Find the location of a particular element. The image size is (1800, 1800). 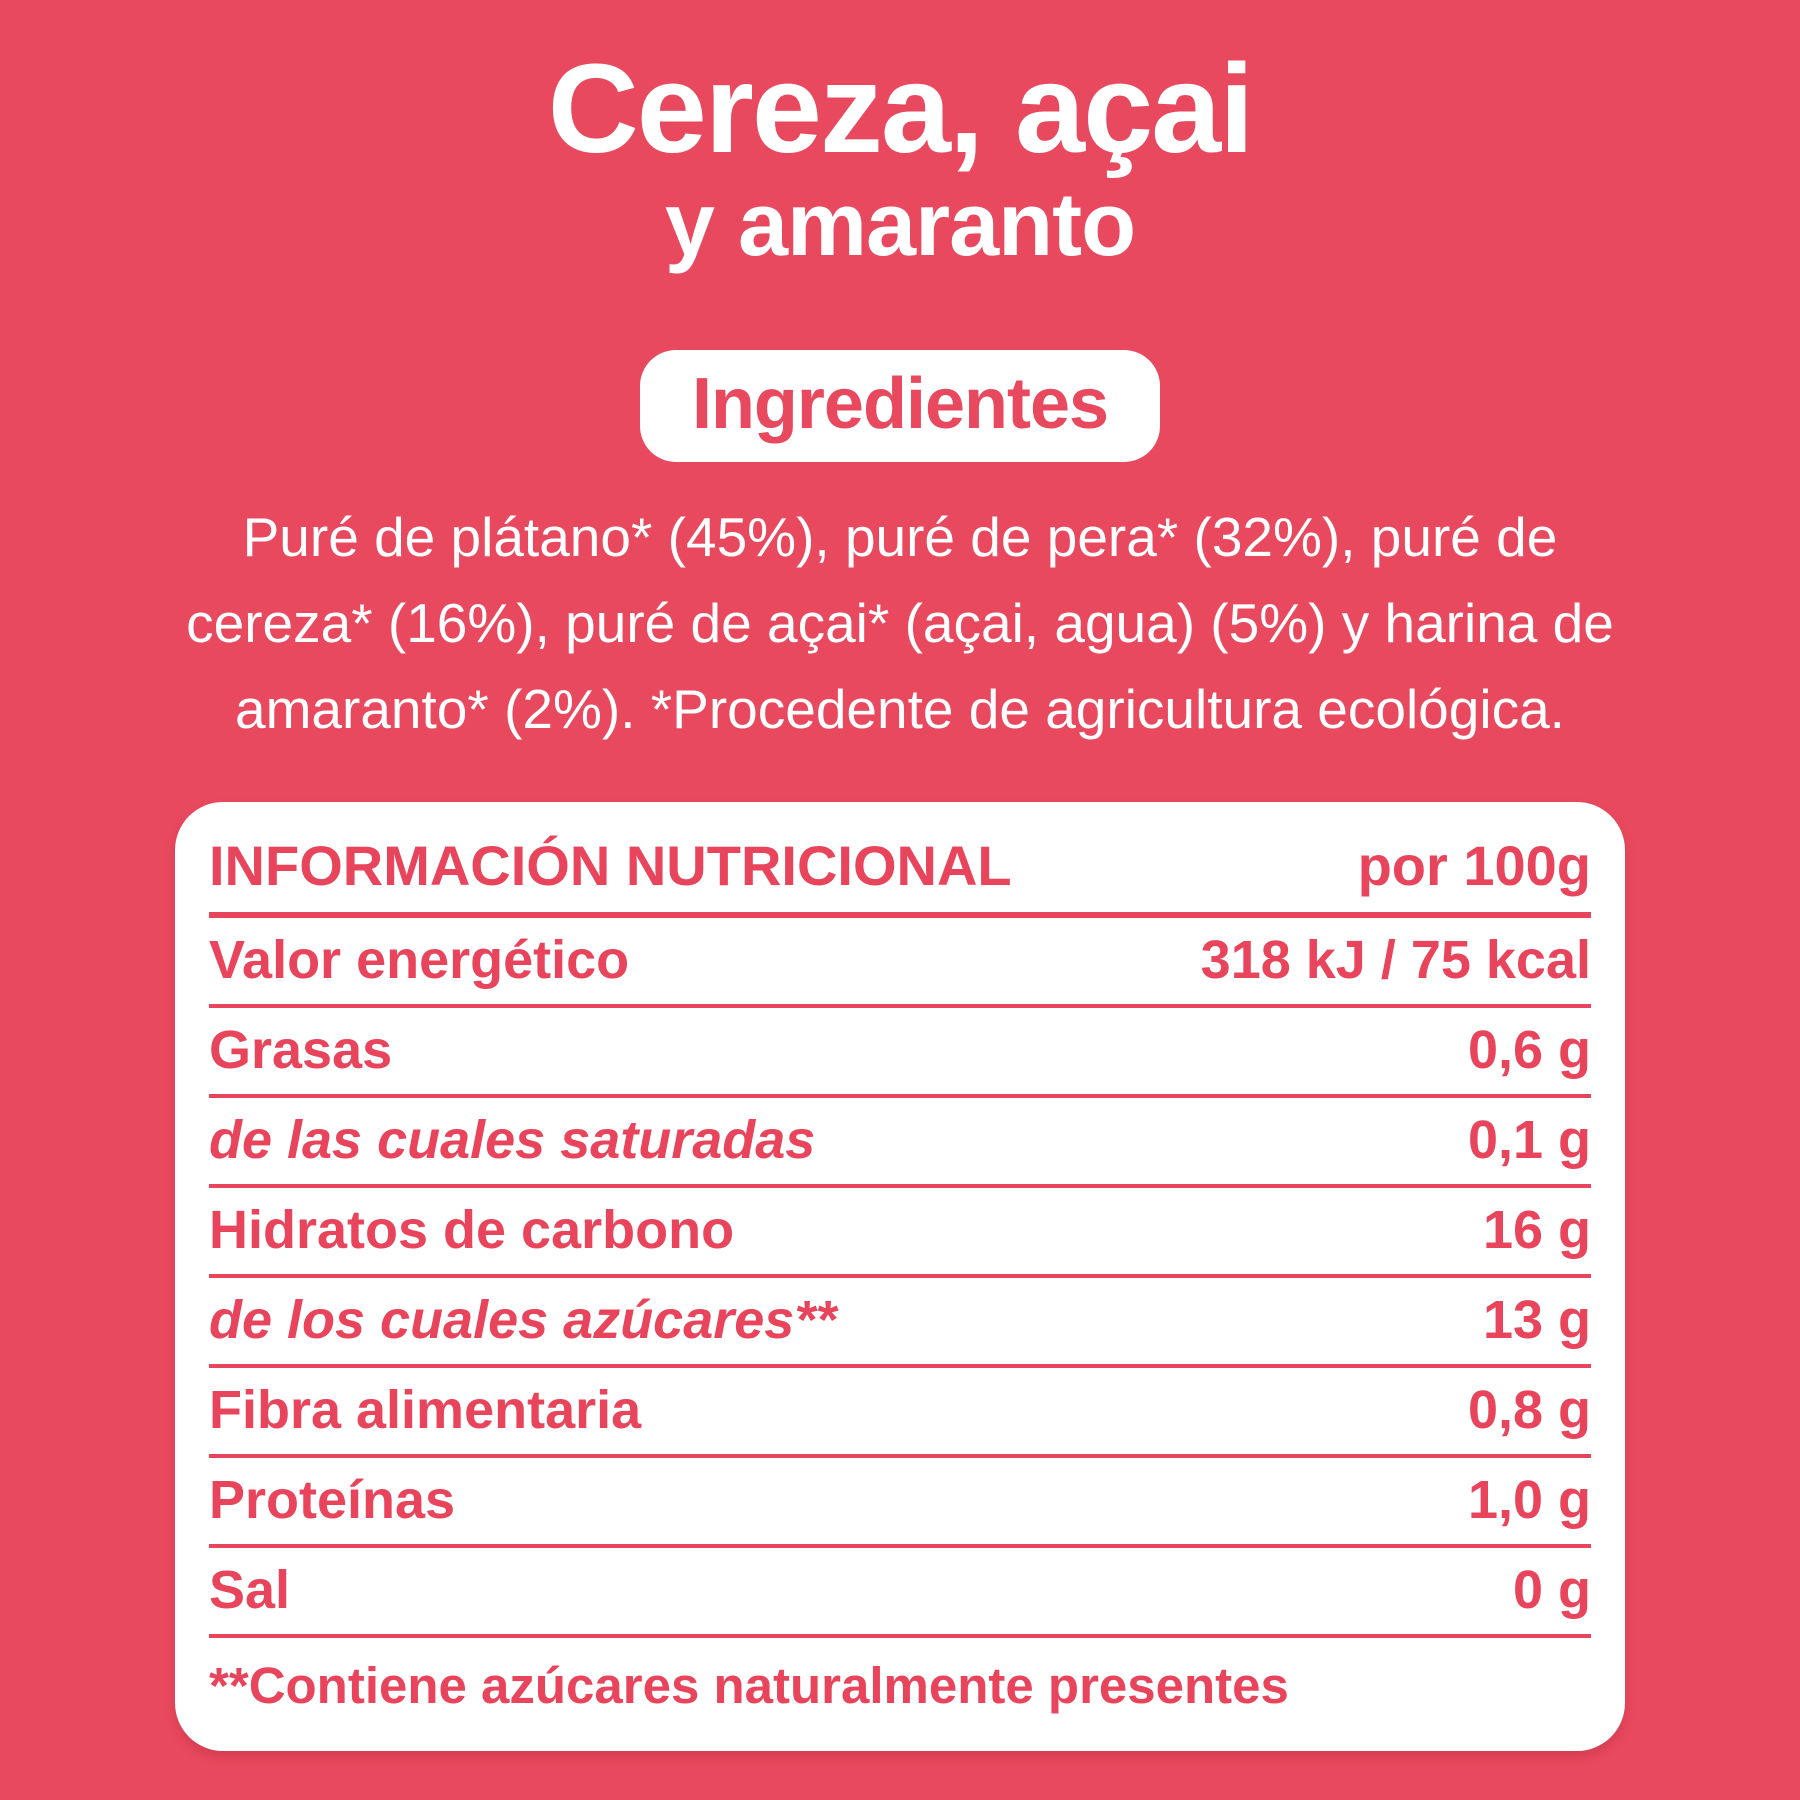

nutrition-header-title: INFORMACIÓN NUTRICIONAL is located at coordinates (610, 865).